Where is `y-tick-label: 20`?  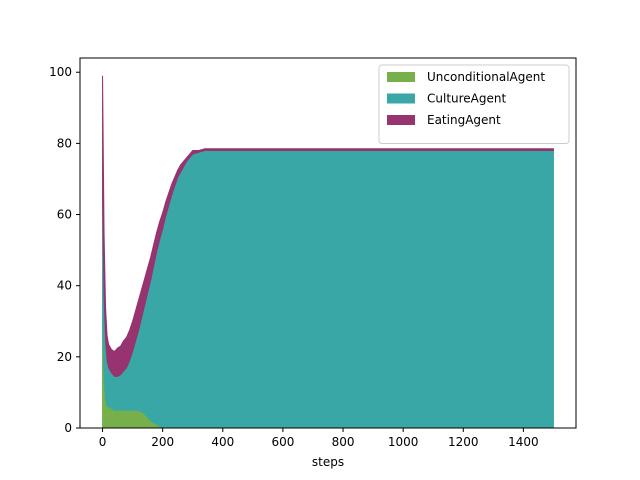
y-tick-label: 20 is located at coordinates (64, 357).